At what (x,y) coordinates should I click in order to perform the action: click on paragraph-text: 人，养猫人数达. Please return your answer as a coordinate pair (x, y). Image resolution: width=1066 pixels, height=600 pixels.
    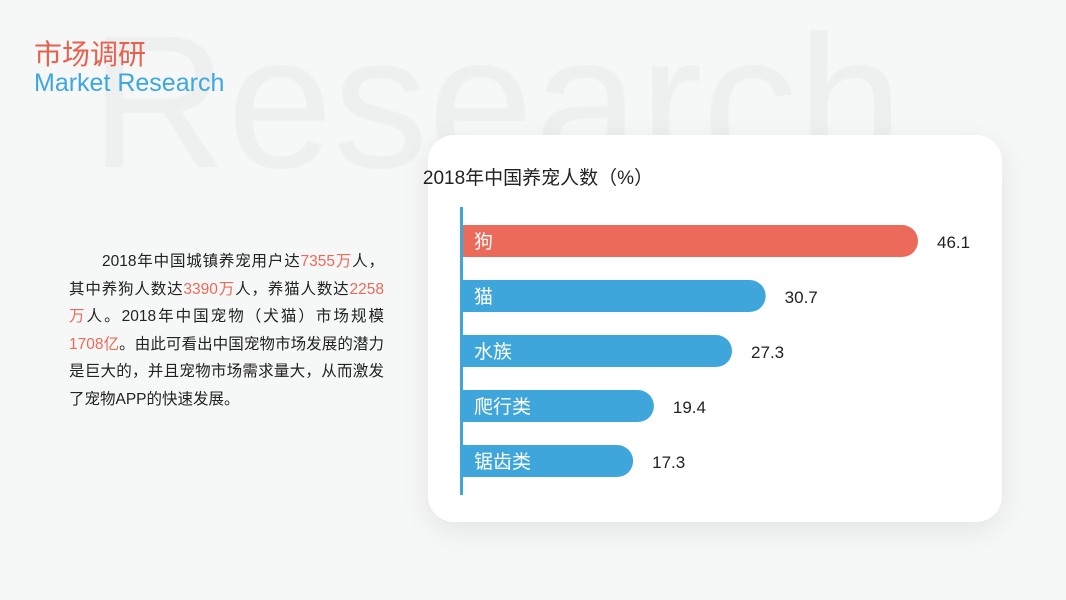
    Looking at the image, I should click on (292, 289).